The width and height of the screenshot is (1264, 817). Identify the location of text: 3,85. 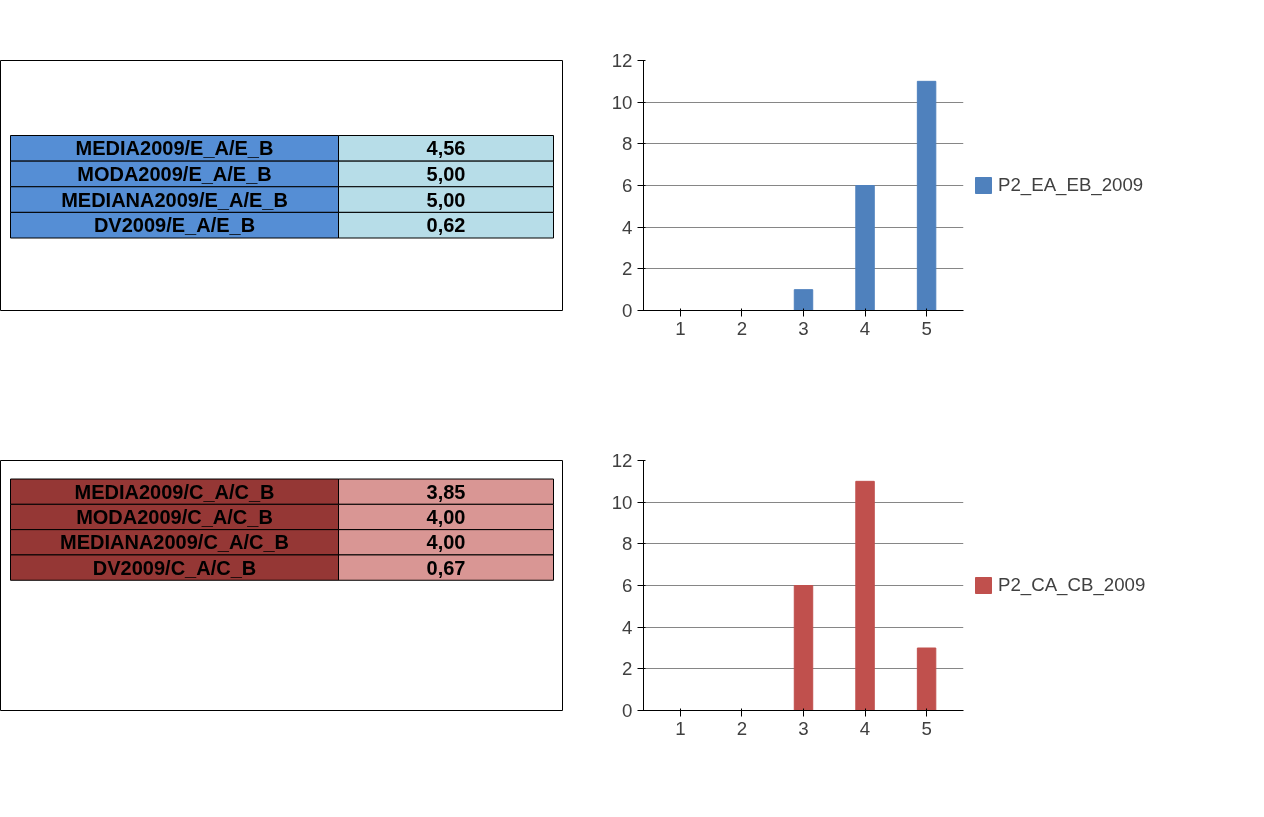
(446, 491).